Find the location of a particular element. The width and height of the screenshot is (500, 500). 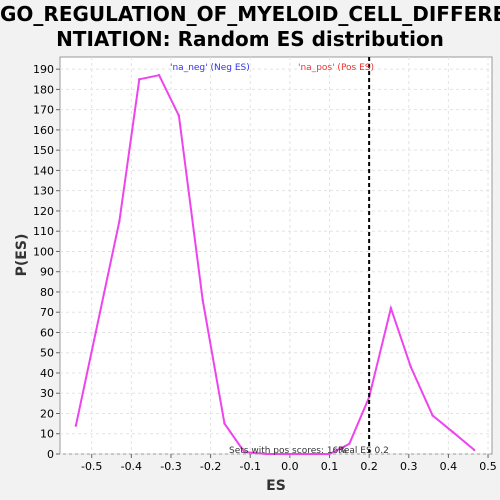

y-tick-label: 150 is located at coordinates (43, 150).